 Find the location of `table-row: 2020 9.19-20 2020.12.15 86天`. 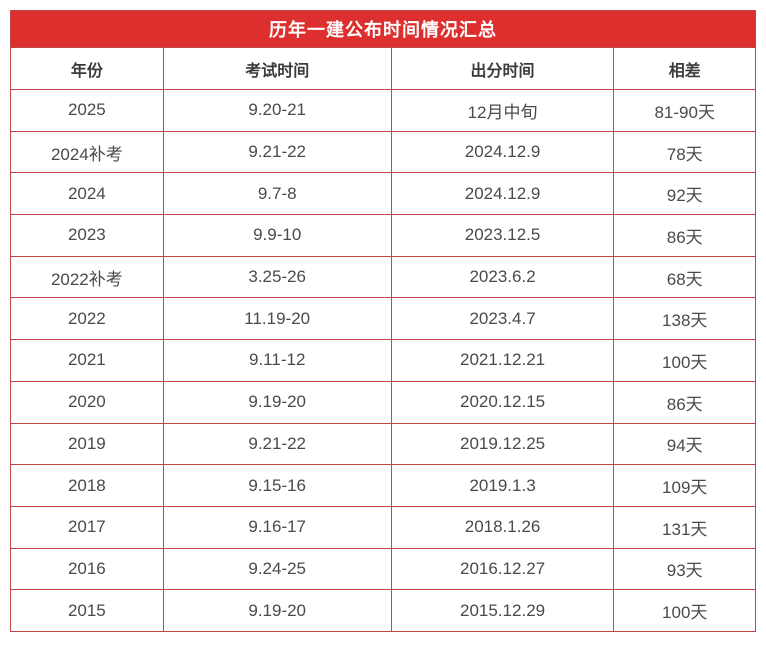

table-row: 2020 9.19-20 2020.12.15 86天 is located at coordinates (383, 402).